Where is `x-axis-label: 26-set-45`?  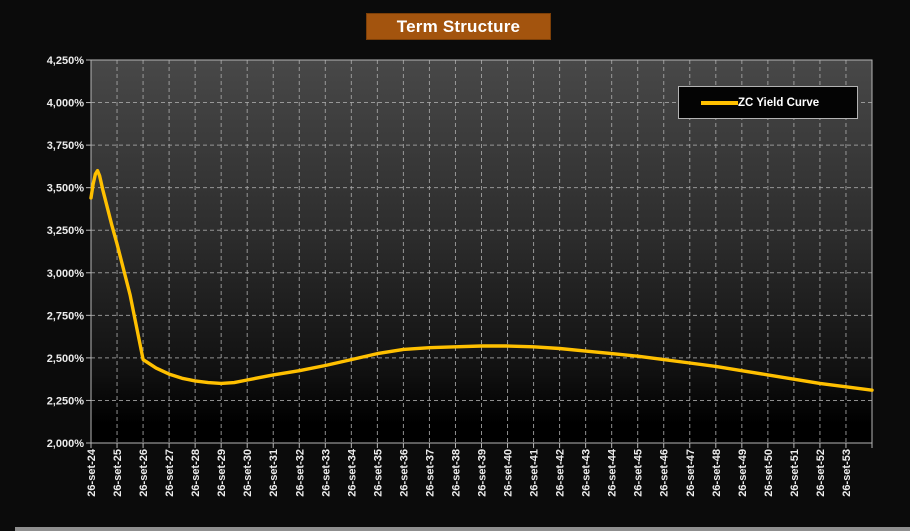 x-axis-label: 26-set-45 is located at coordinates (639, 473).